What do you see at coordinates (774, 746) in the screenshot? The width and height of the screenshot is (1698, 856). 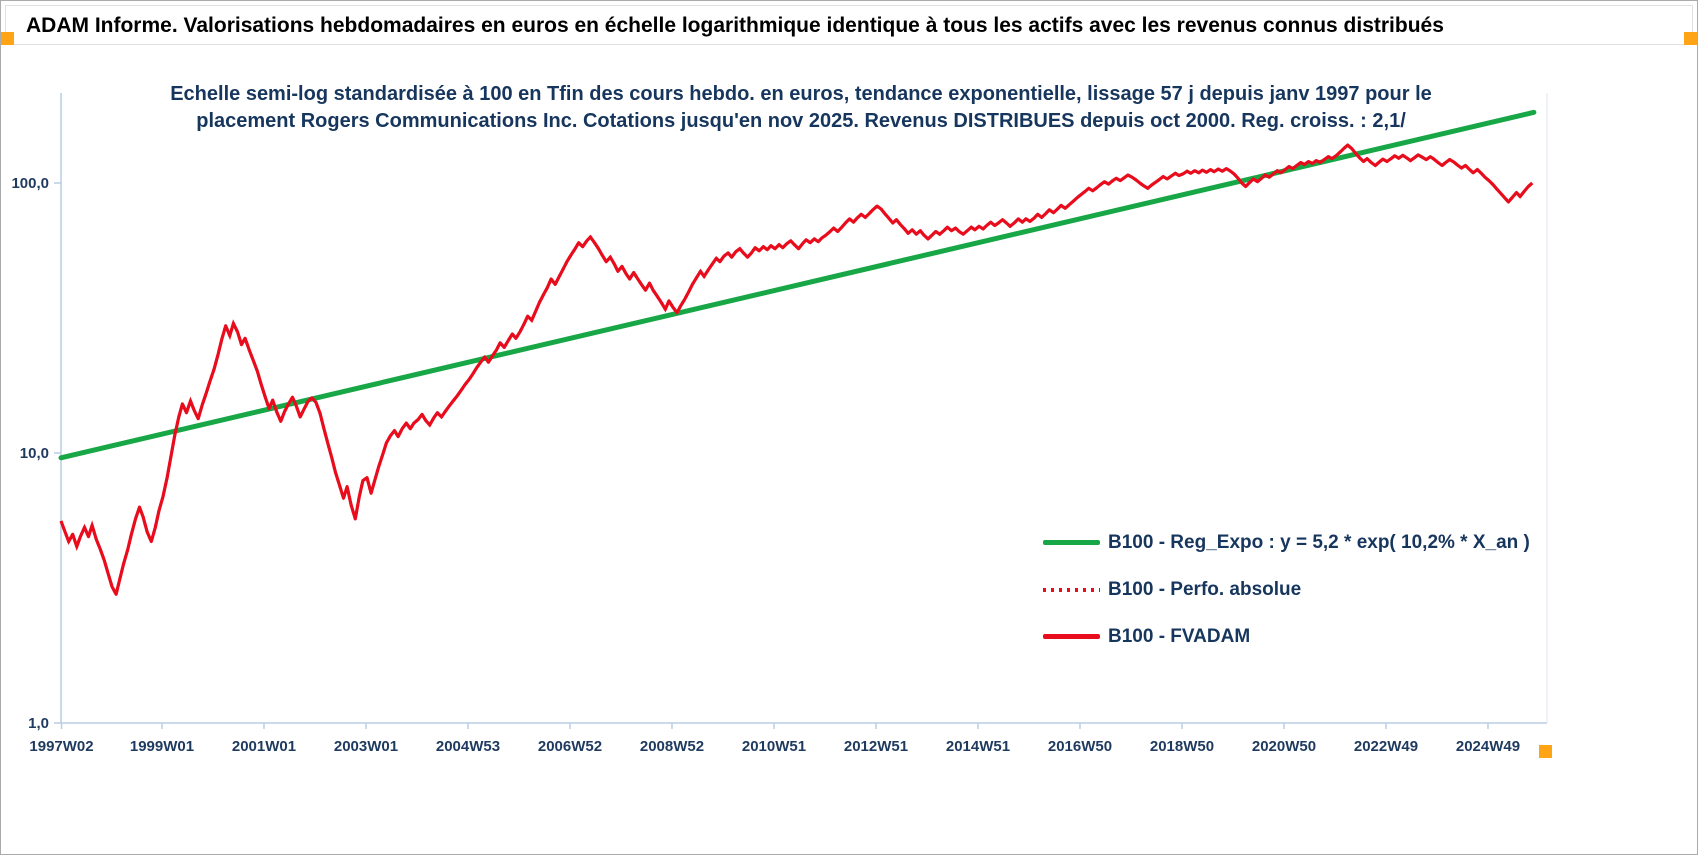 I see `x-tick-label: 2010W51` at bounding box center [774, 746].